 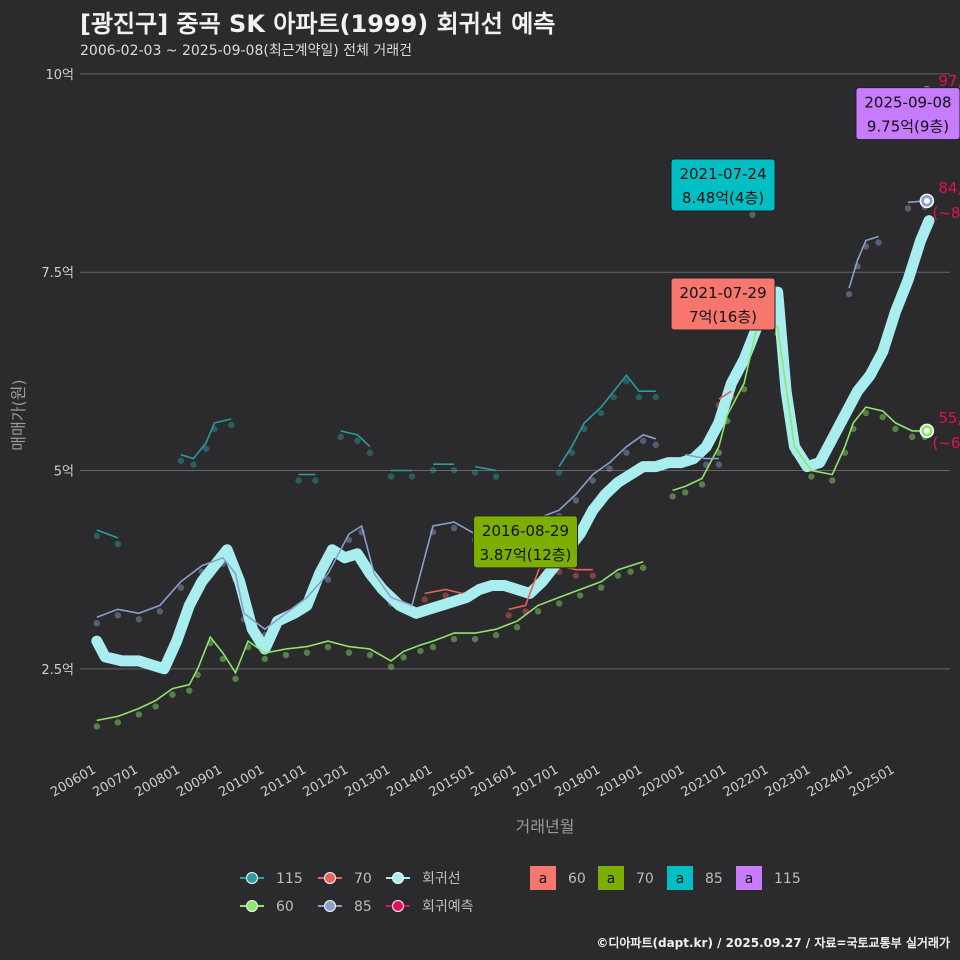 What do you see at coordinates (318, 24) in the screenshot?
I see `chart-title: [광진구] 중곡 SK 아파트(1999) 회귀선 예측` at bounding box center [318, 24].